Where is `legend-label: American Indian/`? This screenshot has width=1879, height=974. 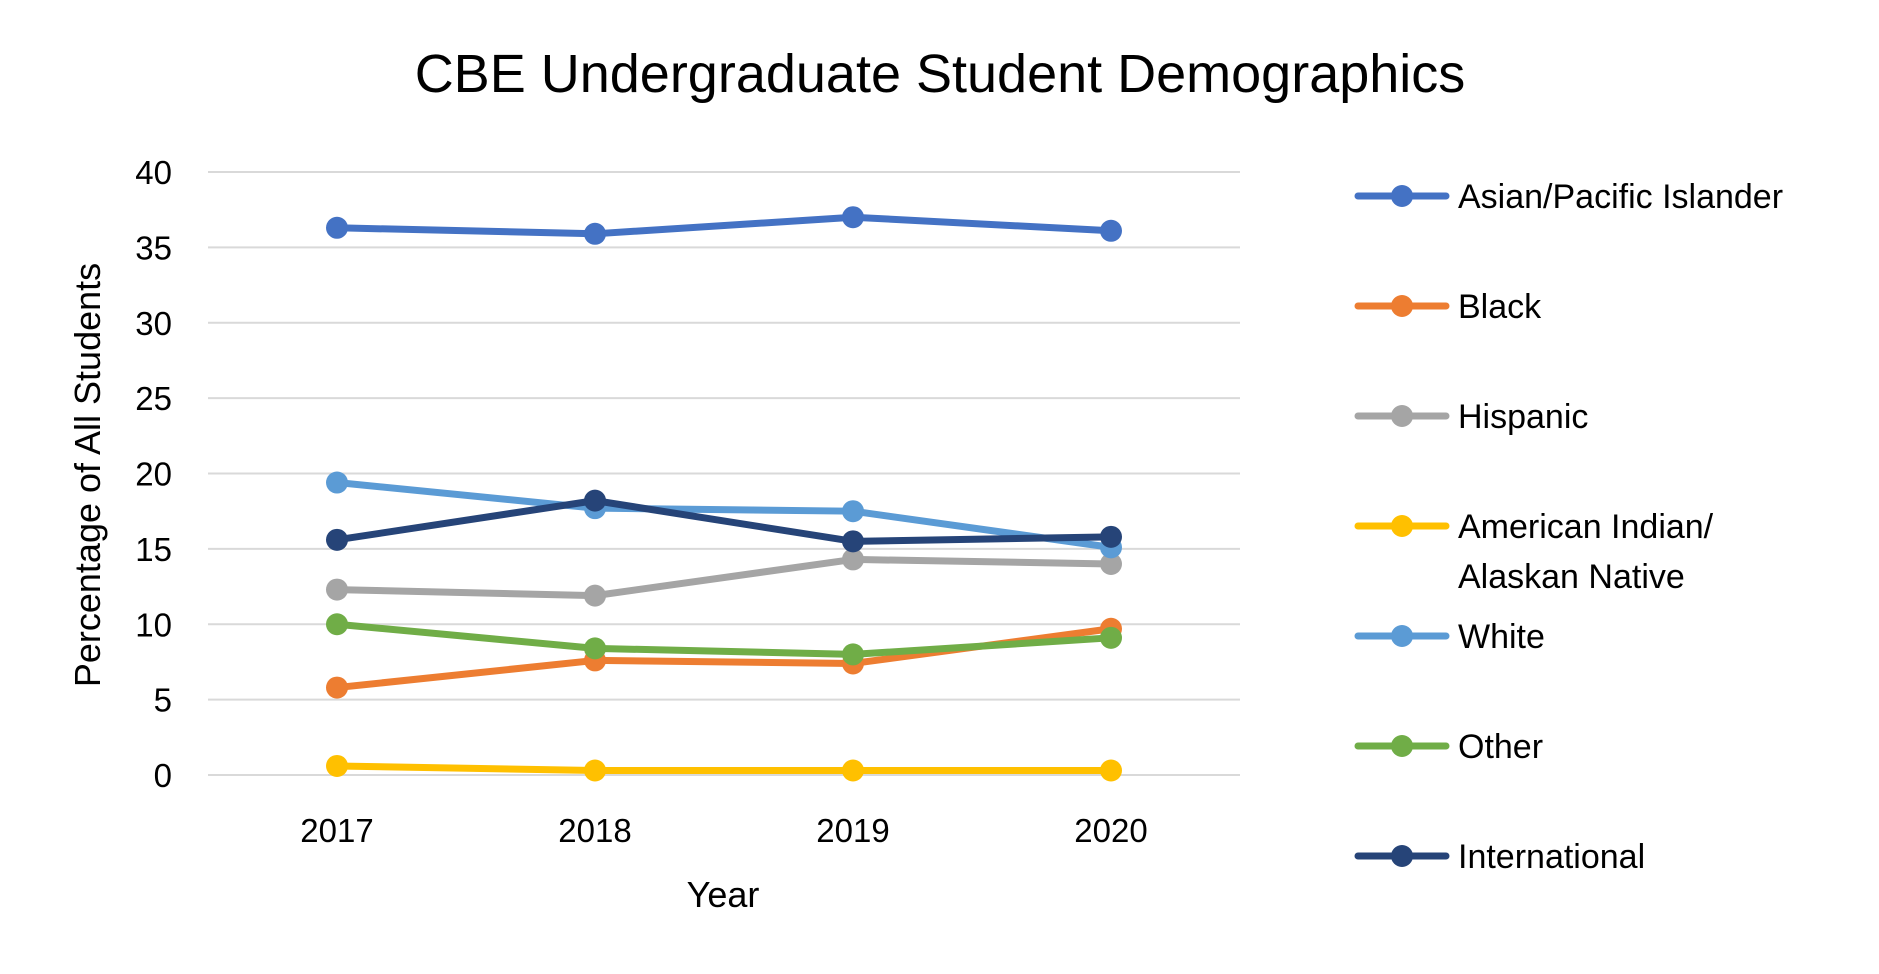
legend-label: American Indian/ is located at coordinates (1586, 527).